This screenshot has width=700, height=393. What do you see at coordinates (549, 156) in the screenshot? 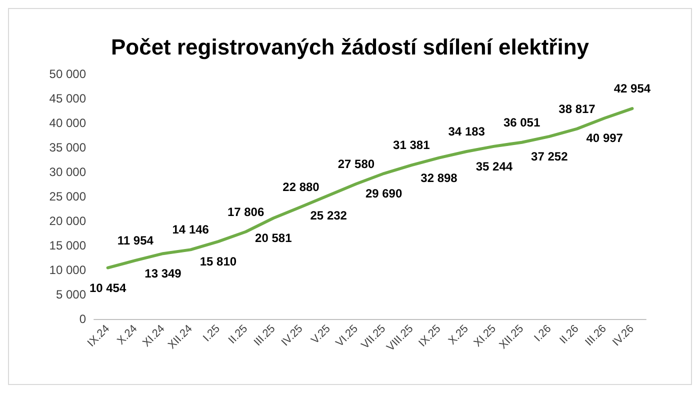
I see `data-label: 37 252` at bounding box center [549, 156].